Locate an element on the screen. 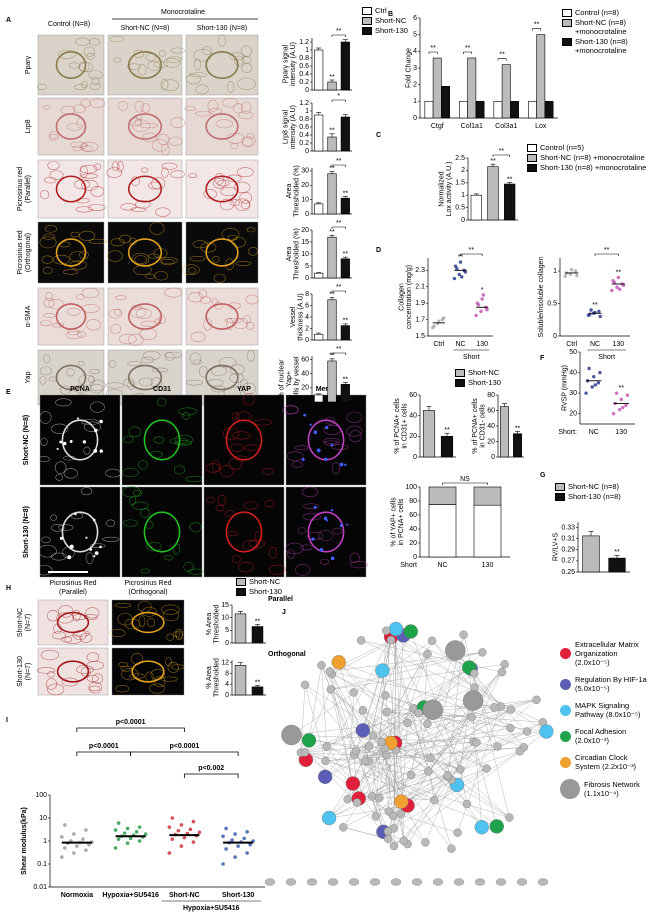 This screenshot has height=918, width=650. bracket-label: NS is located at coordinates (465, 479).